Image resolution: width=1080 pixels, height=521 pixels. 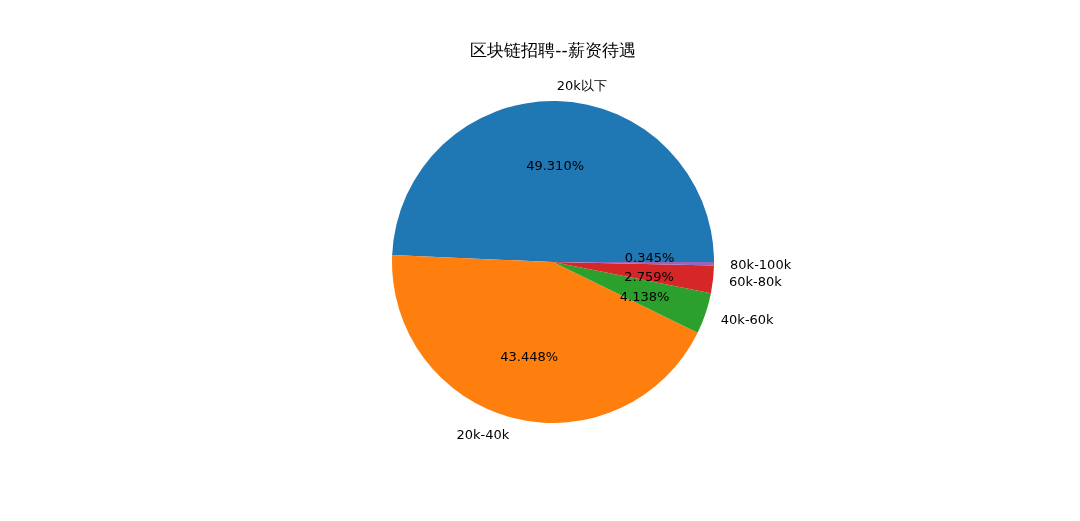 I want to click on title: 区块链招聘--薪资待遇, so click(x=553, y=50).